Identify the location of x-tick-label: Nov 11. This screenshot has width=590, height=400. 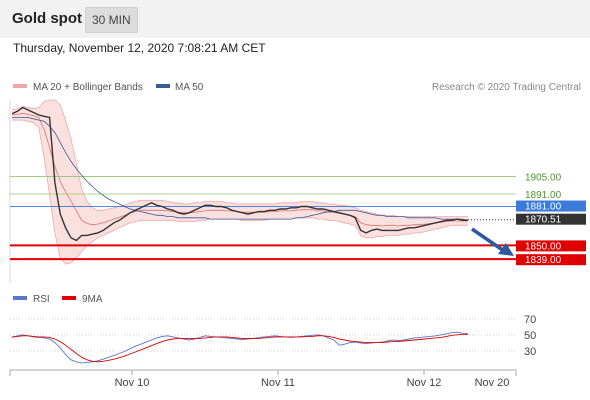
(278, 383).